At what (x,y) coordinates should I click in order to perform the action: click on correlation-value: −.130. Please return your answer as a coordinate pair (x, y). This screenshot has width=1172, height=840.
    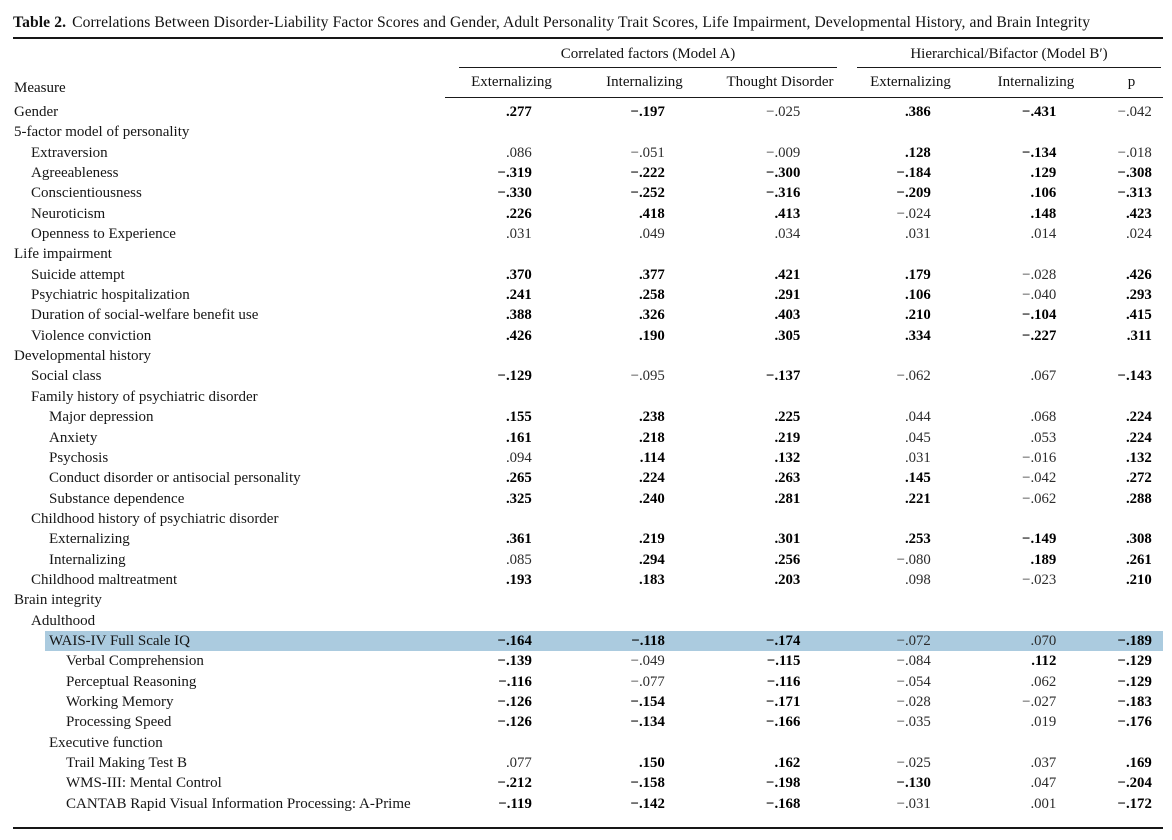
    Looking at the image, I should click on (913, 783).